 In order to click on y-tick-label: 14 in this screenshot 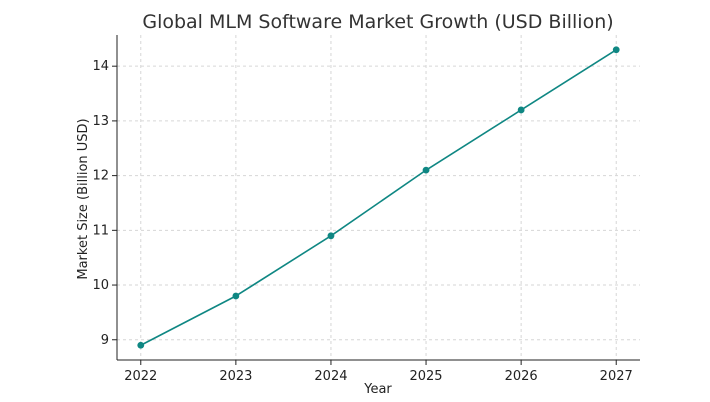, I will do `click(100, 66)`.